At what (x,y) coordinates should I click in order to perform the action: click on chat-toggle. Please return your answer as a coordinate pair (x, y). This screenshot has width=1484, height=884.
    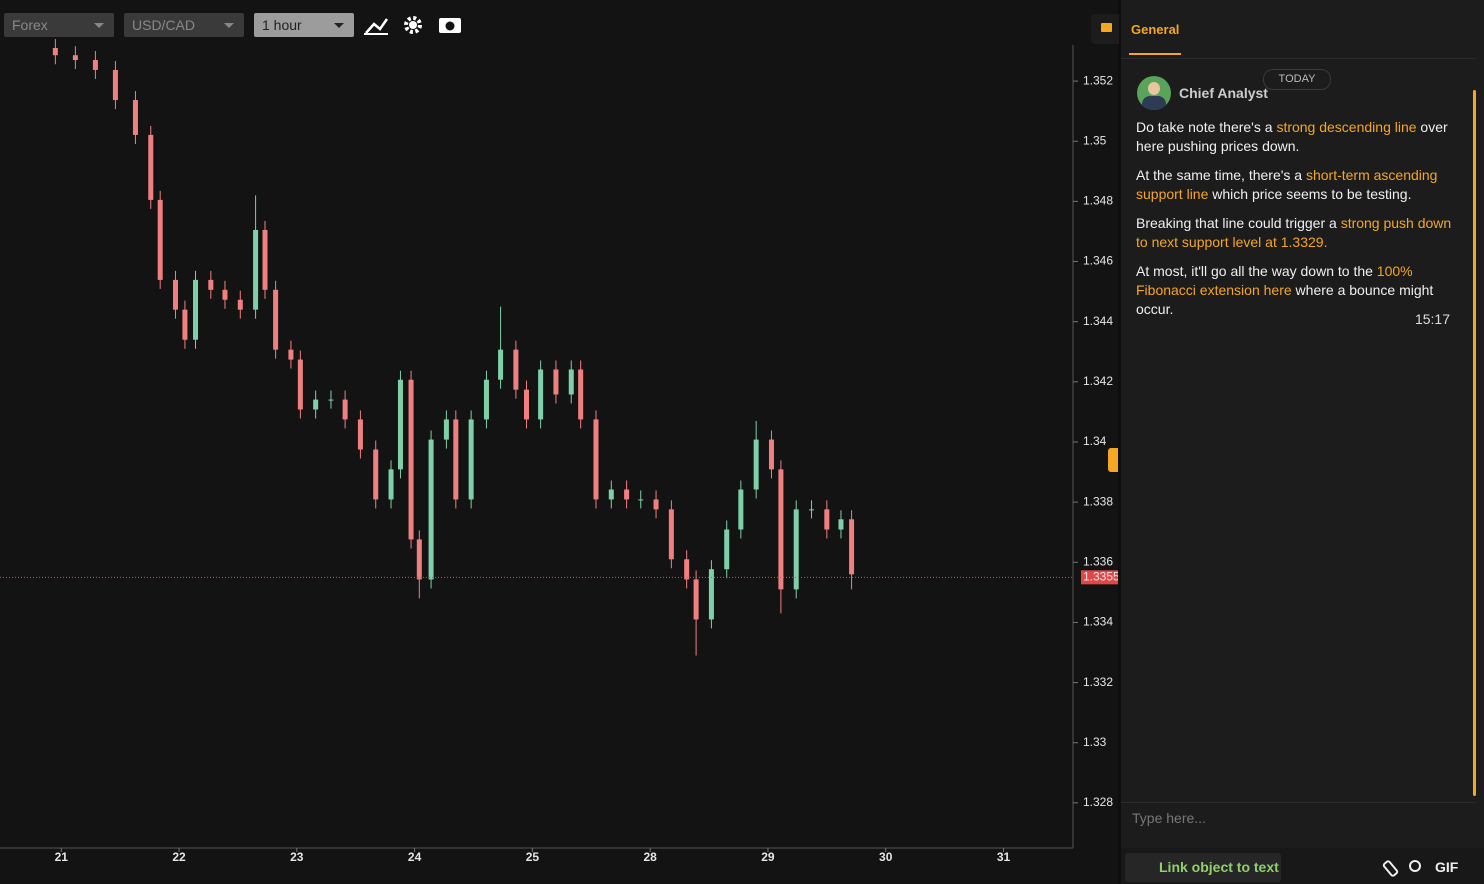
    Looking at the image, I should click on (1105, 29).